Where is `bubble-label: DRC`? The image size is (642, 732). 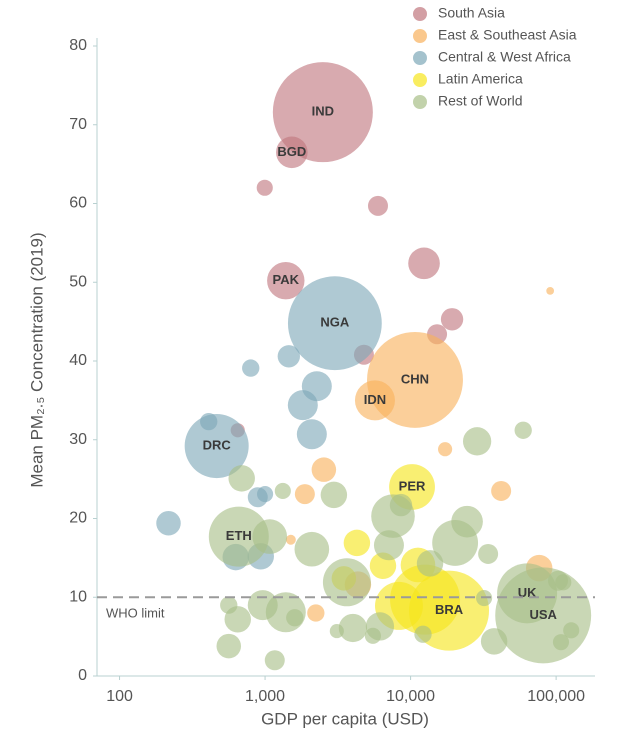
bubble-label: DRC is located at coordinates (217, 444).